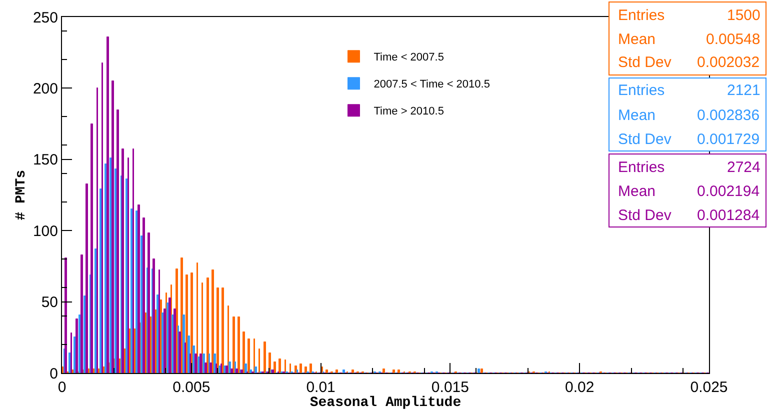  I want to click on x-tick-label: 0.02, so click(579, 387).